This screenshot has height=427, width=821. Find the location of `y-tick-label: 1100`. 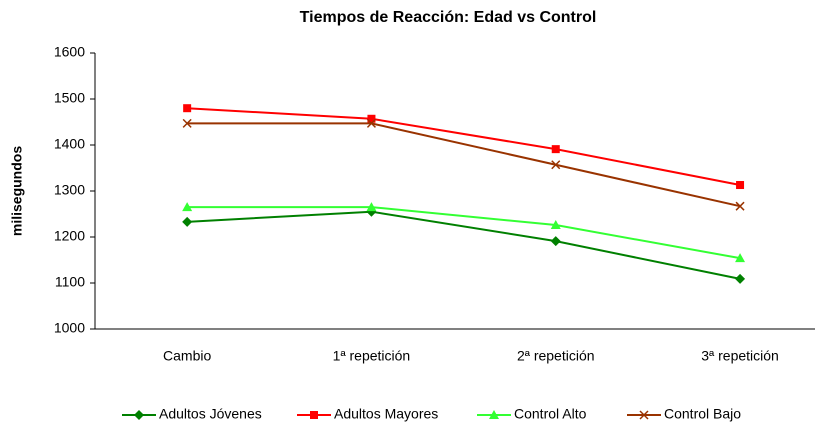

y-tick-label: 1100 is located at coordinates (70, 282).